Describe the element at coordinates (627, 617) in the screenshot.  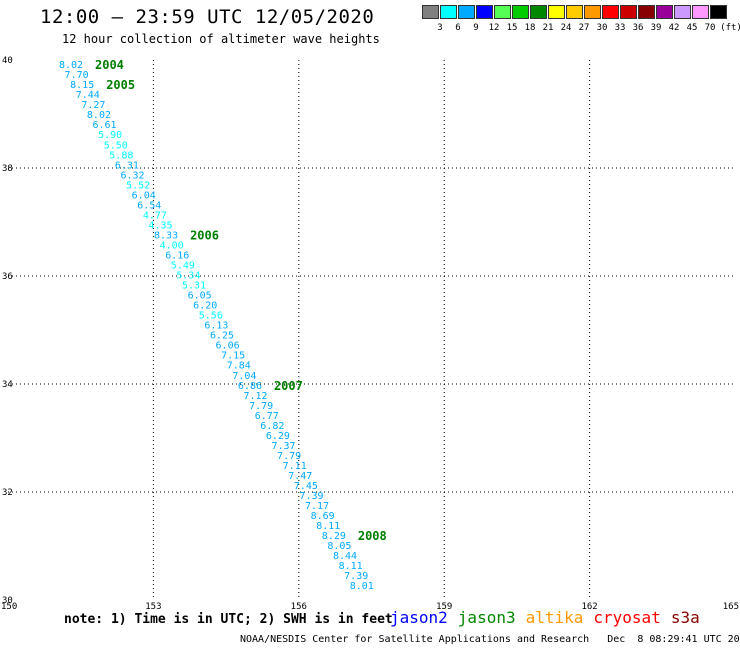
I see `satellite-cryosat: cryosat` at that location.